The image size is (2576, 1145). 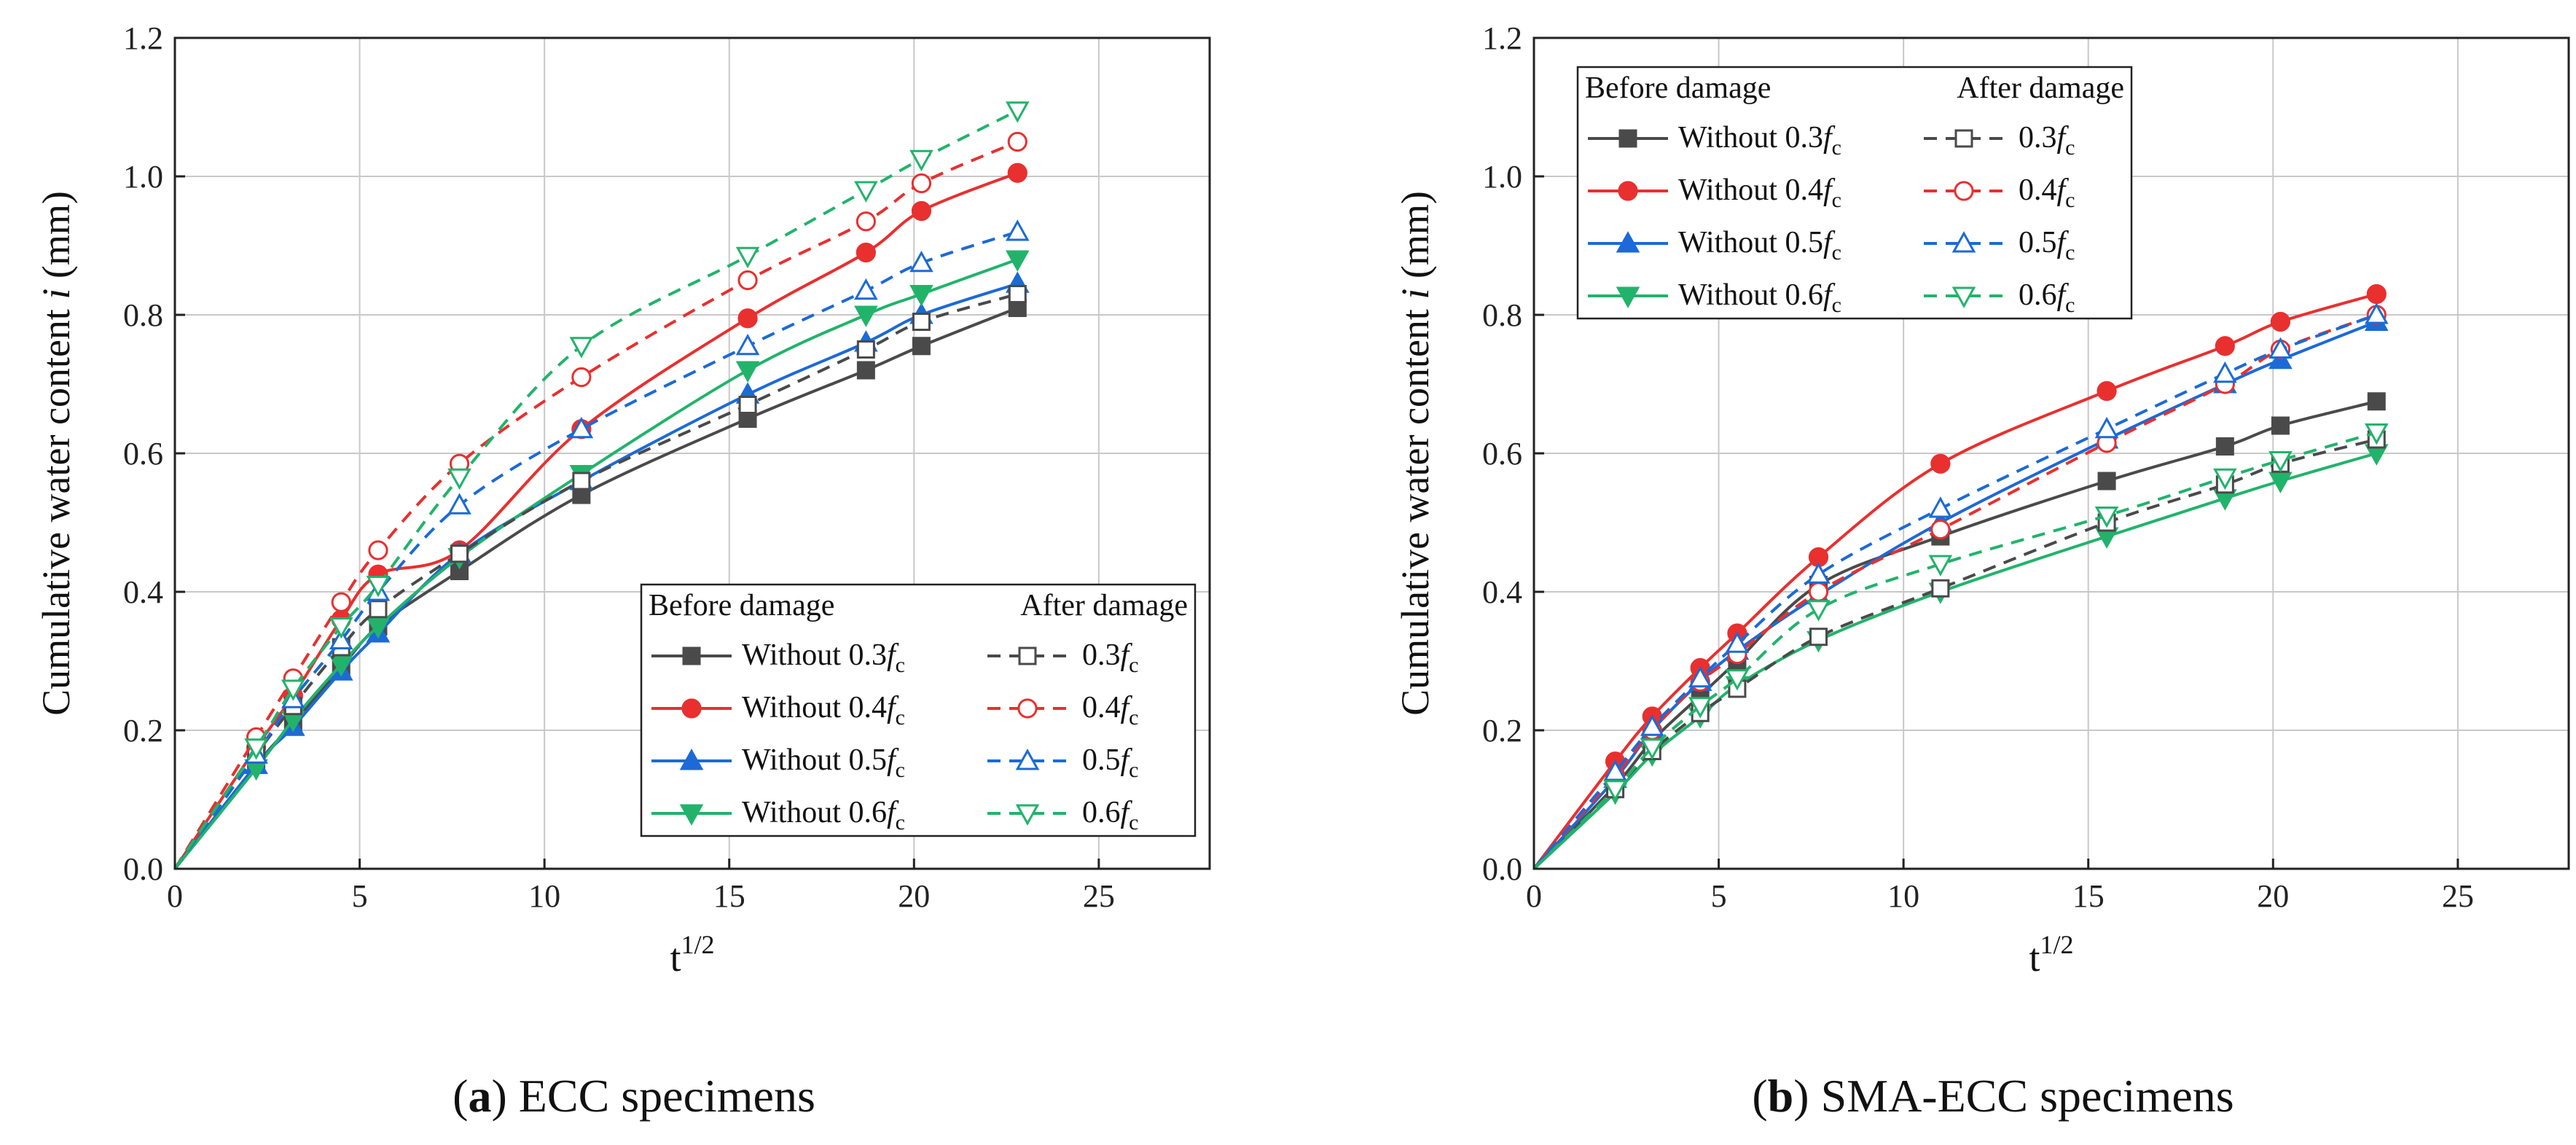 I want to click on legend-marker-after-0.3, so click(x=1963, y=138).